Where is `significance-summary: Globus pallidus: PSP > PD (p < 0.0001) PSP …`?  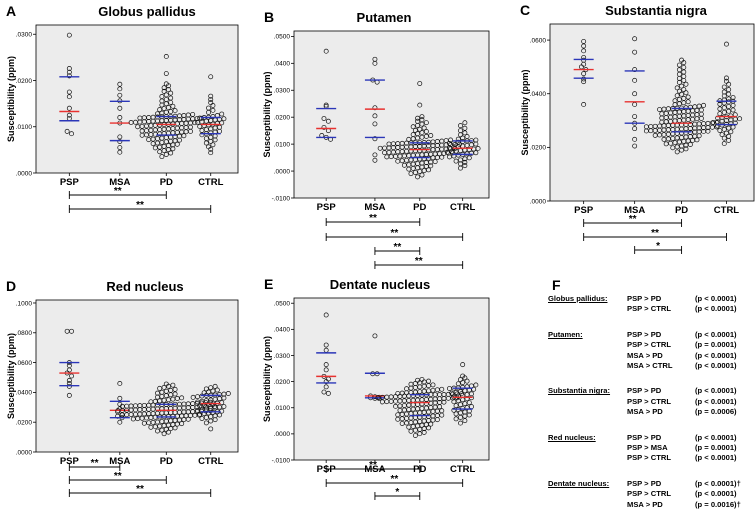 significance-summary: Globus pallidus: PSP > PD (p < 0.0001) PSP … is located at coordinates (650, 407).